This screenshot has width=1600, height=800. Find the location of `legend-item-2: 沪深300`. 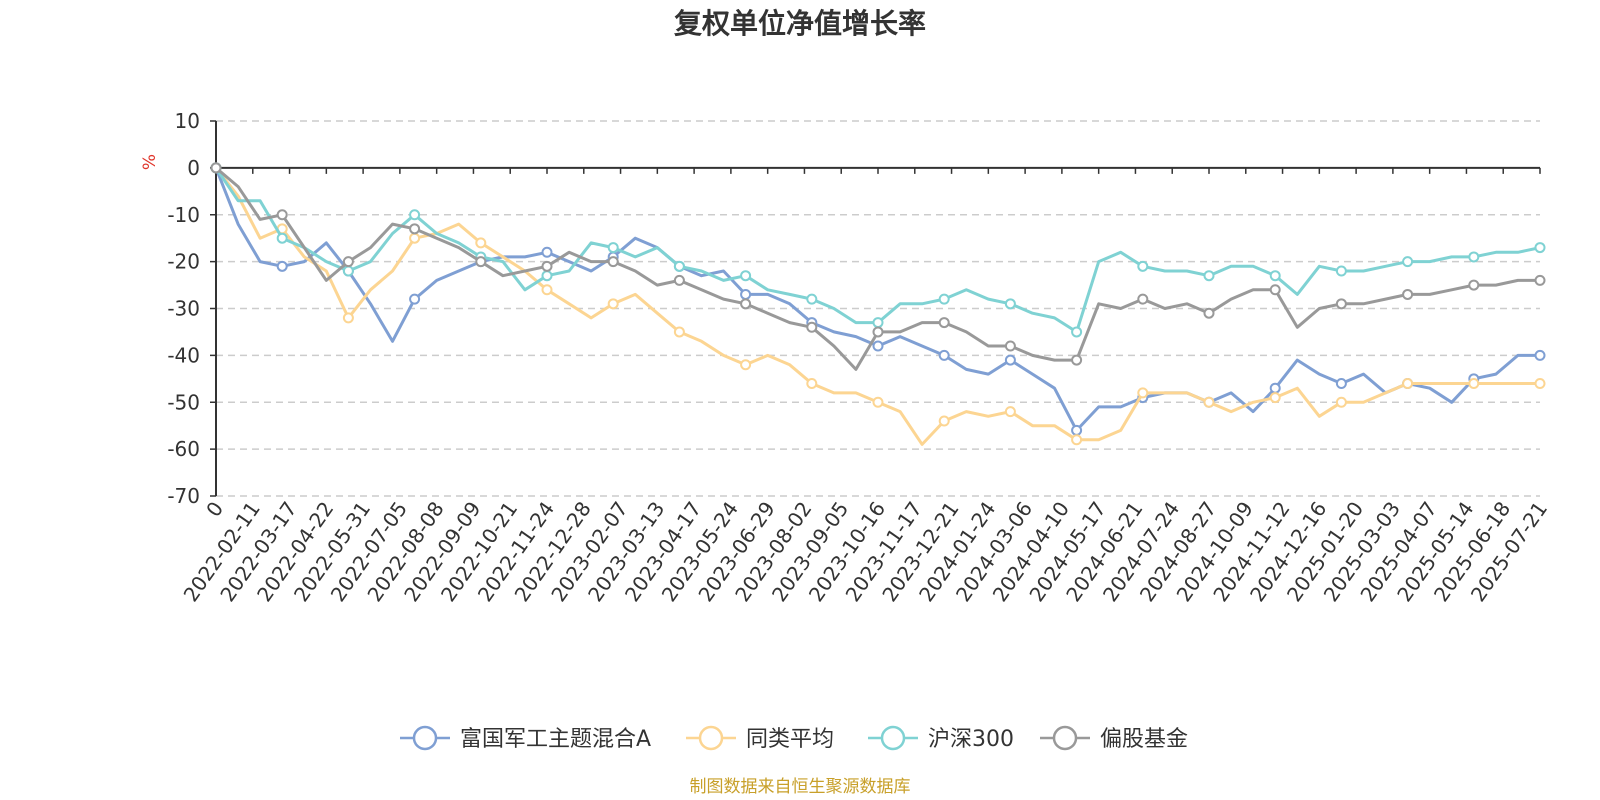

legend-item-2: 沪深300 is located at coordinates (941, 738).